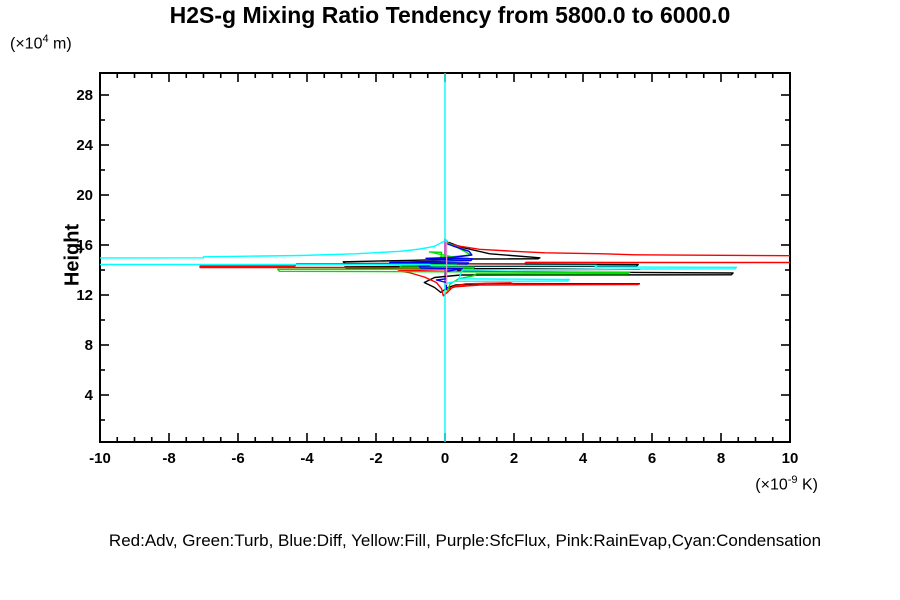  Describe the element at coordinates (445, 458) in the screenshot. I see `x-tick-label: 0` at that location.